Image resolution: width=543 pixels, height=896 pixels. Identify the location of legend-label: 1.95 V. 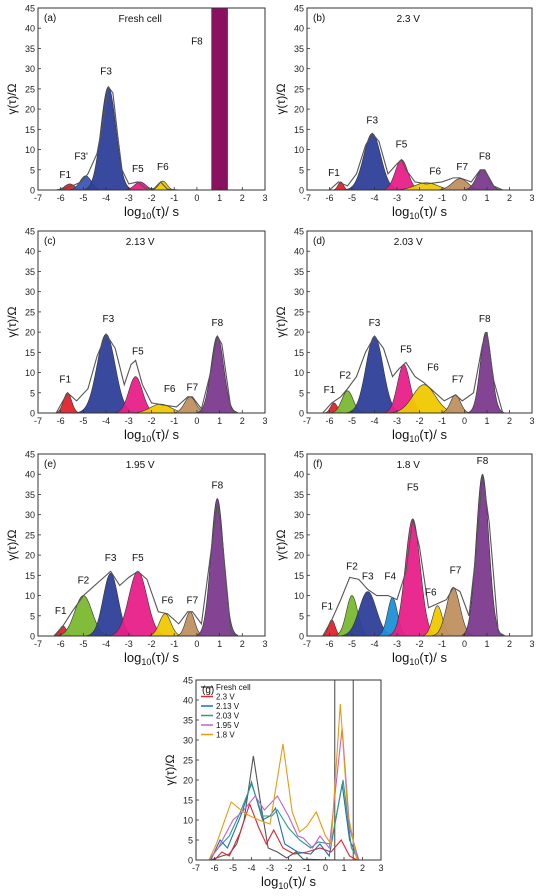
(228, 725).